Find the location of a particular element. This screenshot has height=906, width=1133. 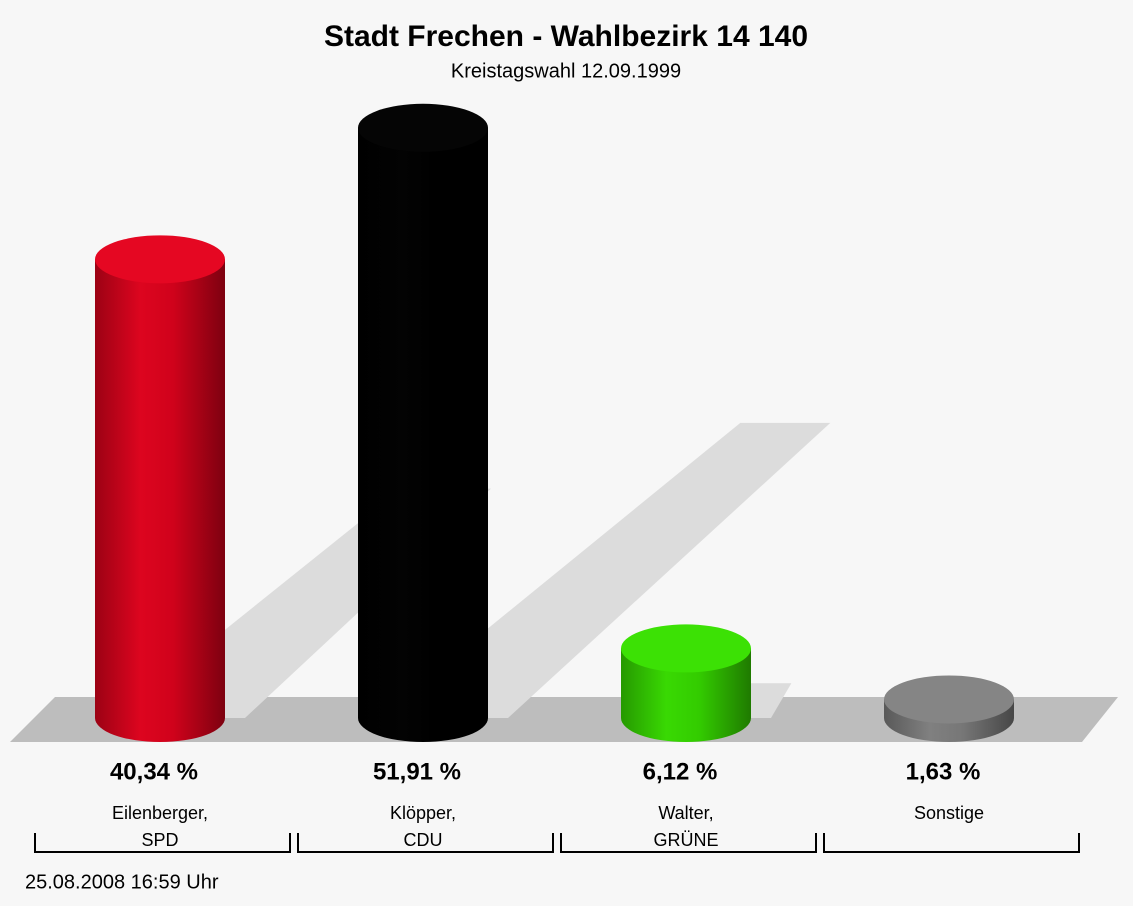

chart-subtitle: Kreistagswahl 12.09.1999 is located at coordinates (566, 71).